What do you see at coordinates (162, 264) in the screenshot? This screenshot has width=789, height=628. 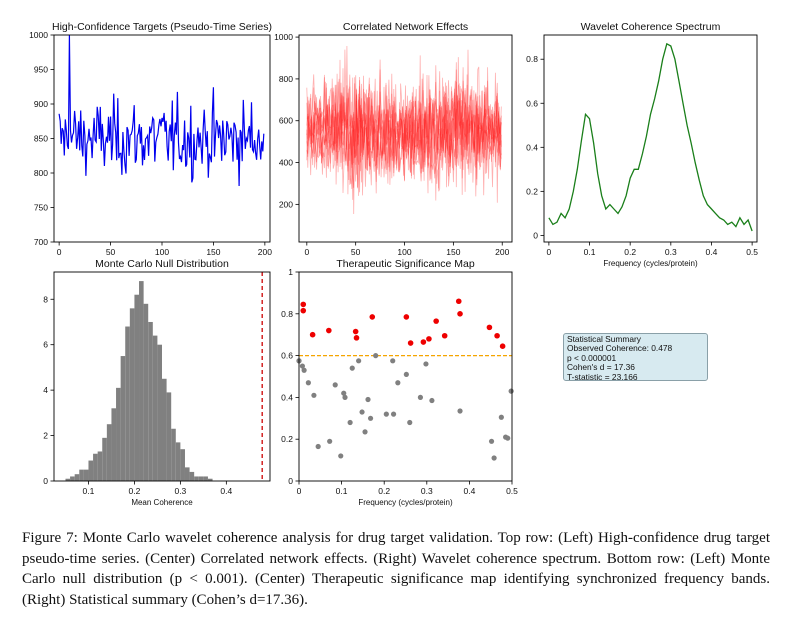 I see `chart-title: Monte Carlo Null Distribution` at bounding box center [162, 264].